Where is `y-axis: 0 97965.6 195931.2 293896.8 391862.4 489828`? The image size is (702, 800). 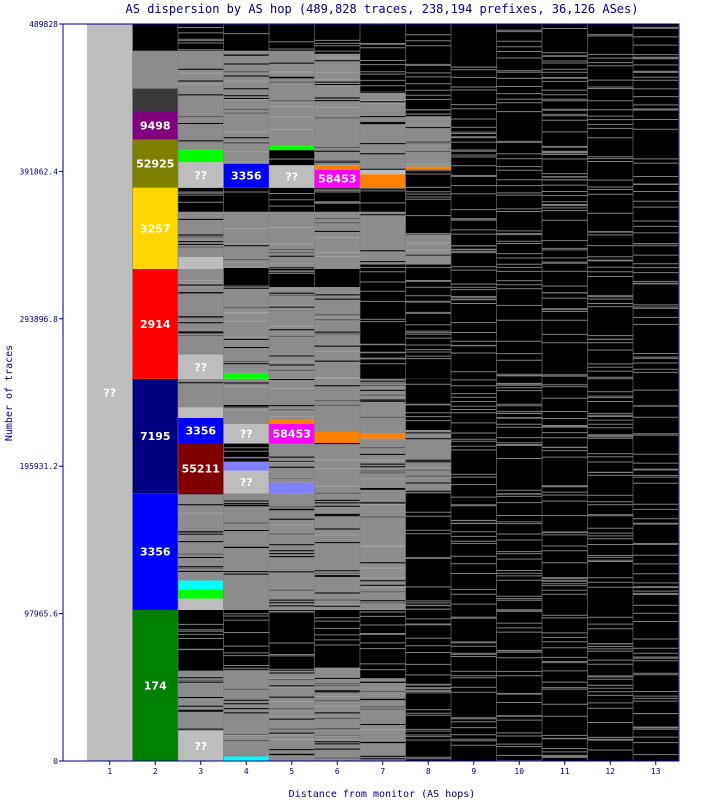 y-axis: 0 97965.6 195931.2 293896.8 391862.4 489828 is located at coordinates (41, 393).